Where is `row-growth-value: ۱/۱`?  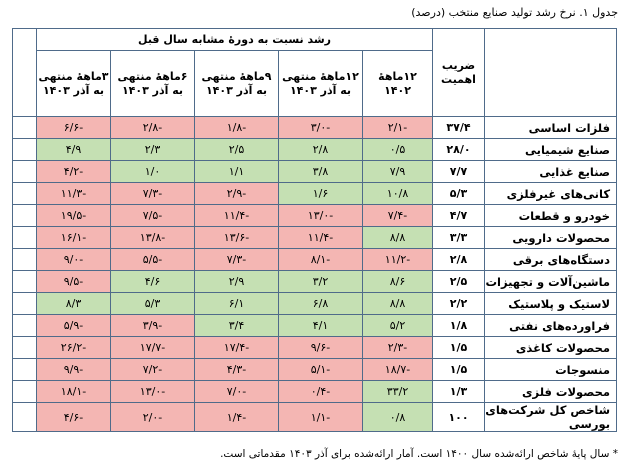 row-growth-value: ۱/۱ is located at coordinates (237, 171).